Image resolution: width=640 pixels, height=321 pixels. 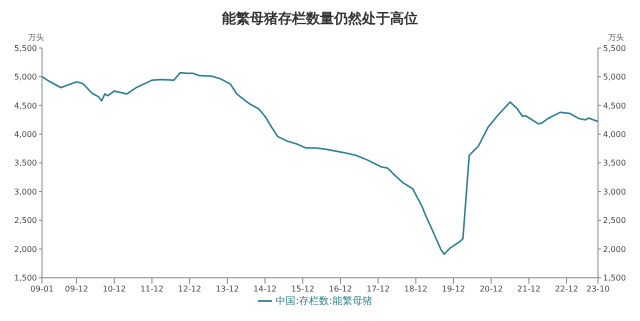 I want to click on y2-tick-label: 4,000, so click(x=614, y=134).